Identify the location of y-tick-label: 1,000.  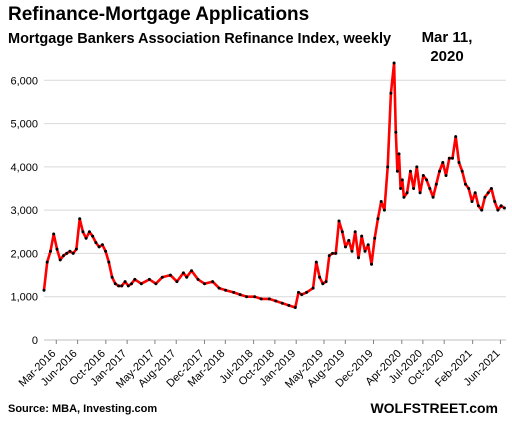
(24, 298).